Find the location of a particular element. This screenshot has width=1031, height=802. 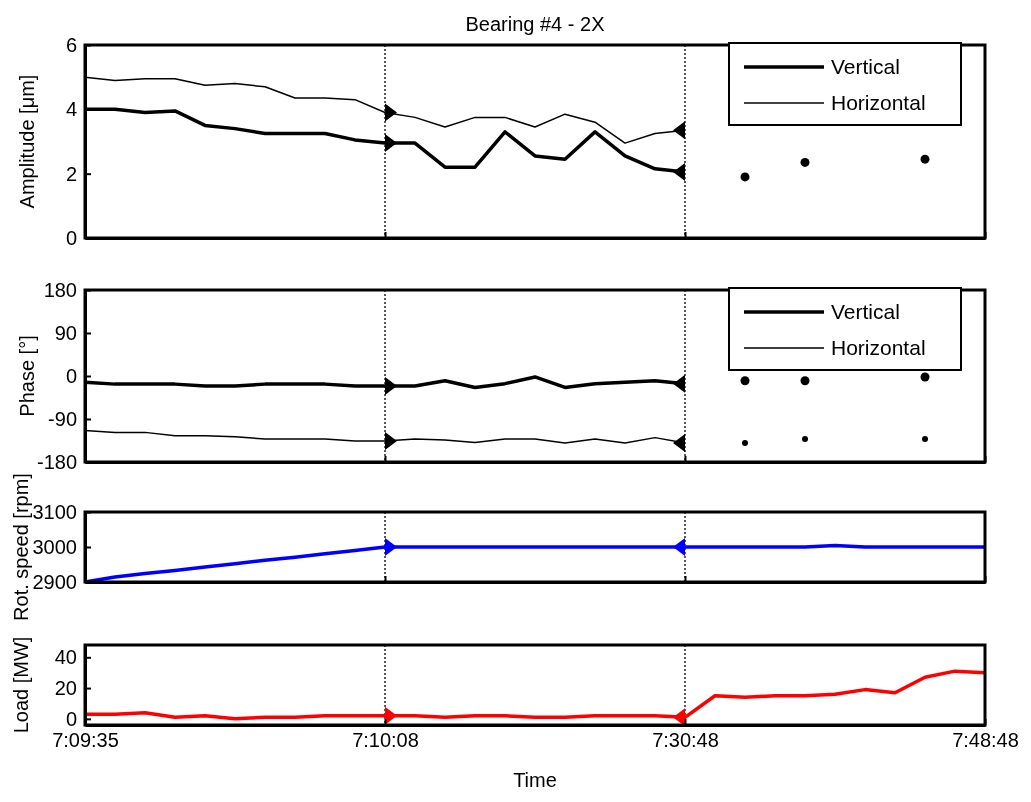

y-tick-label: 3000 is located at coordinates (54, 546).